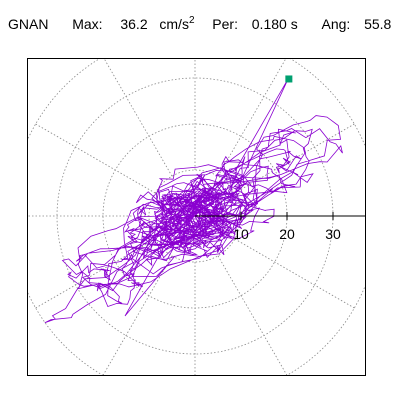 This screenshot has height=400, width=400. Describe the element at coordinates (287, 234) in the screenshot. I see `x-tick-label-20: 20` at that location.